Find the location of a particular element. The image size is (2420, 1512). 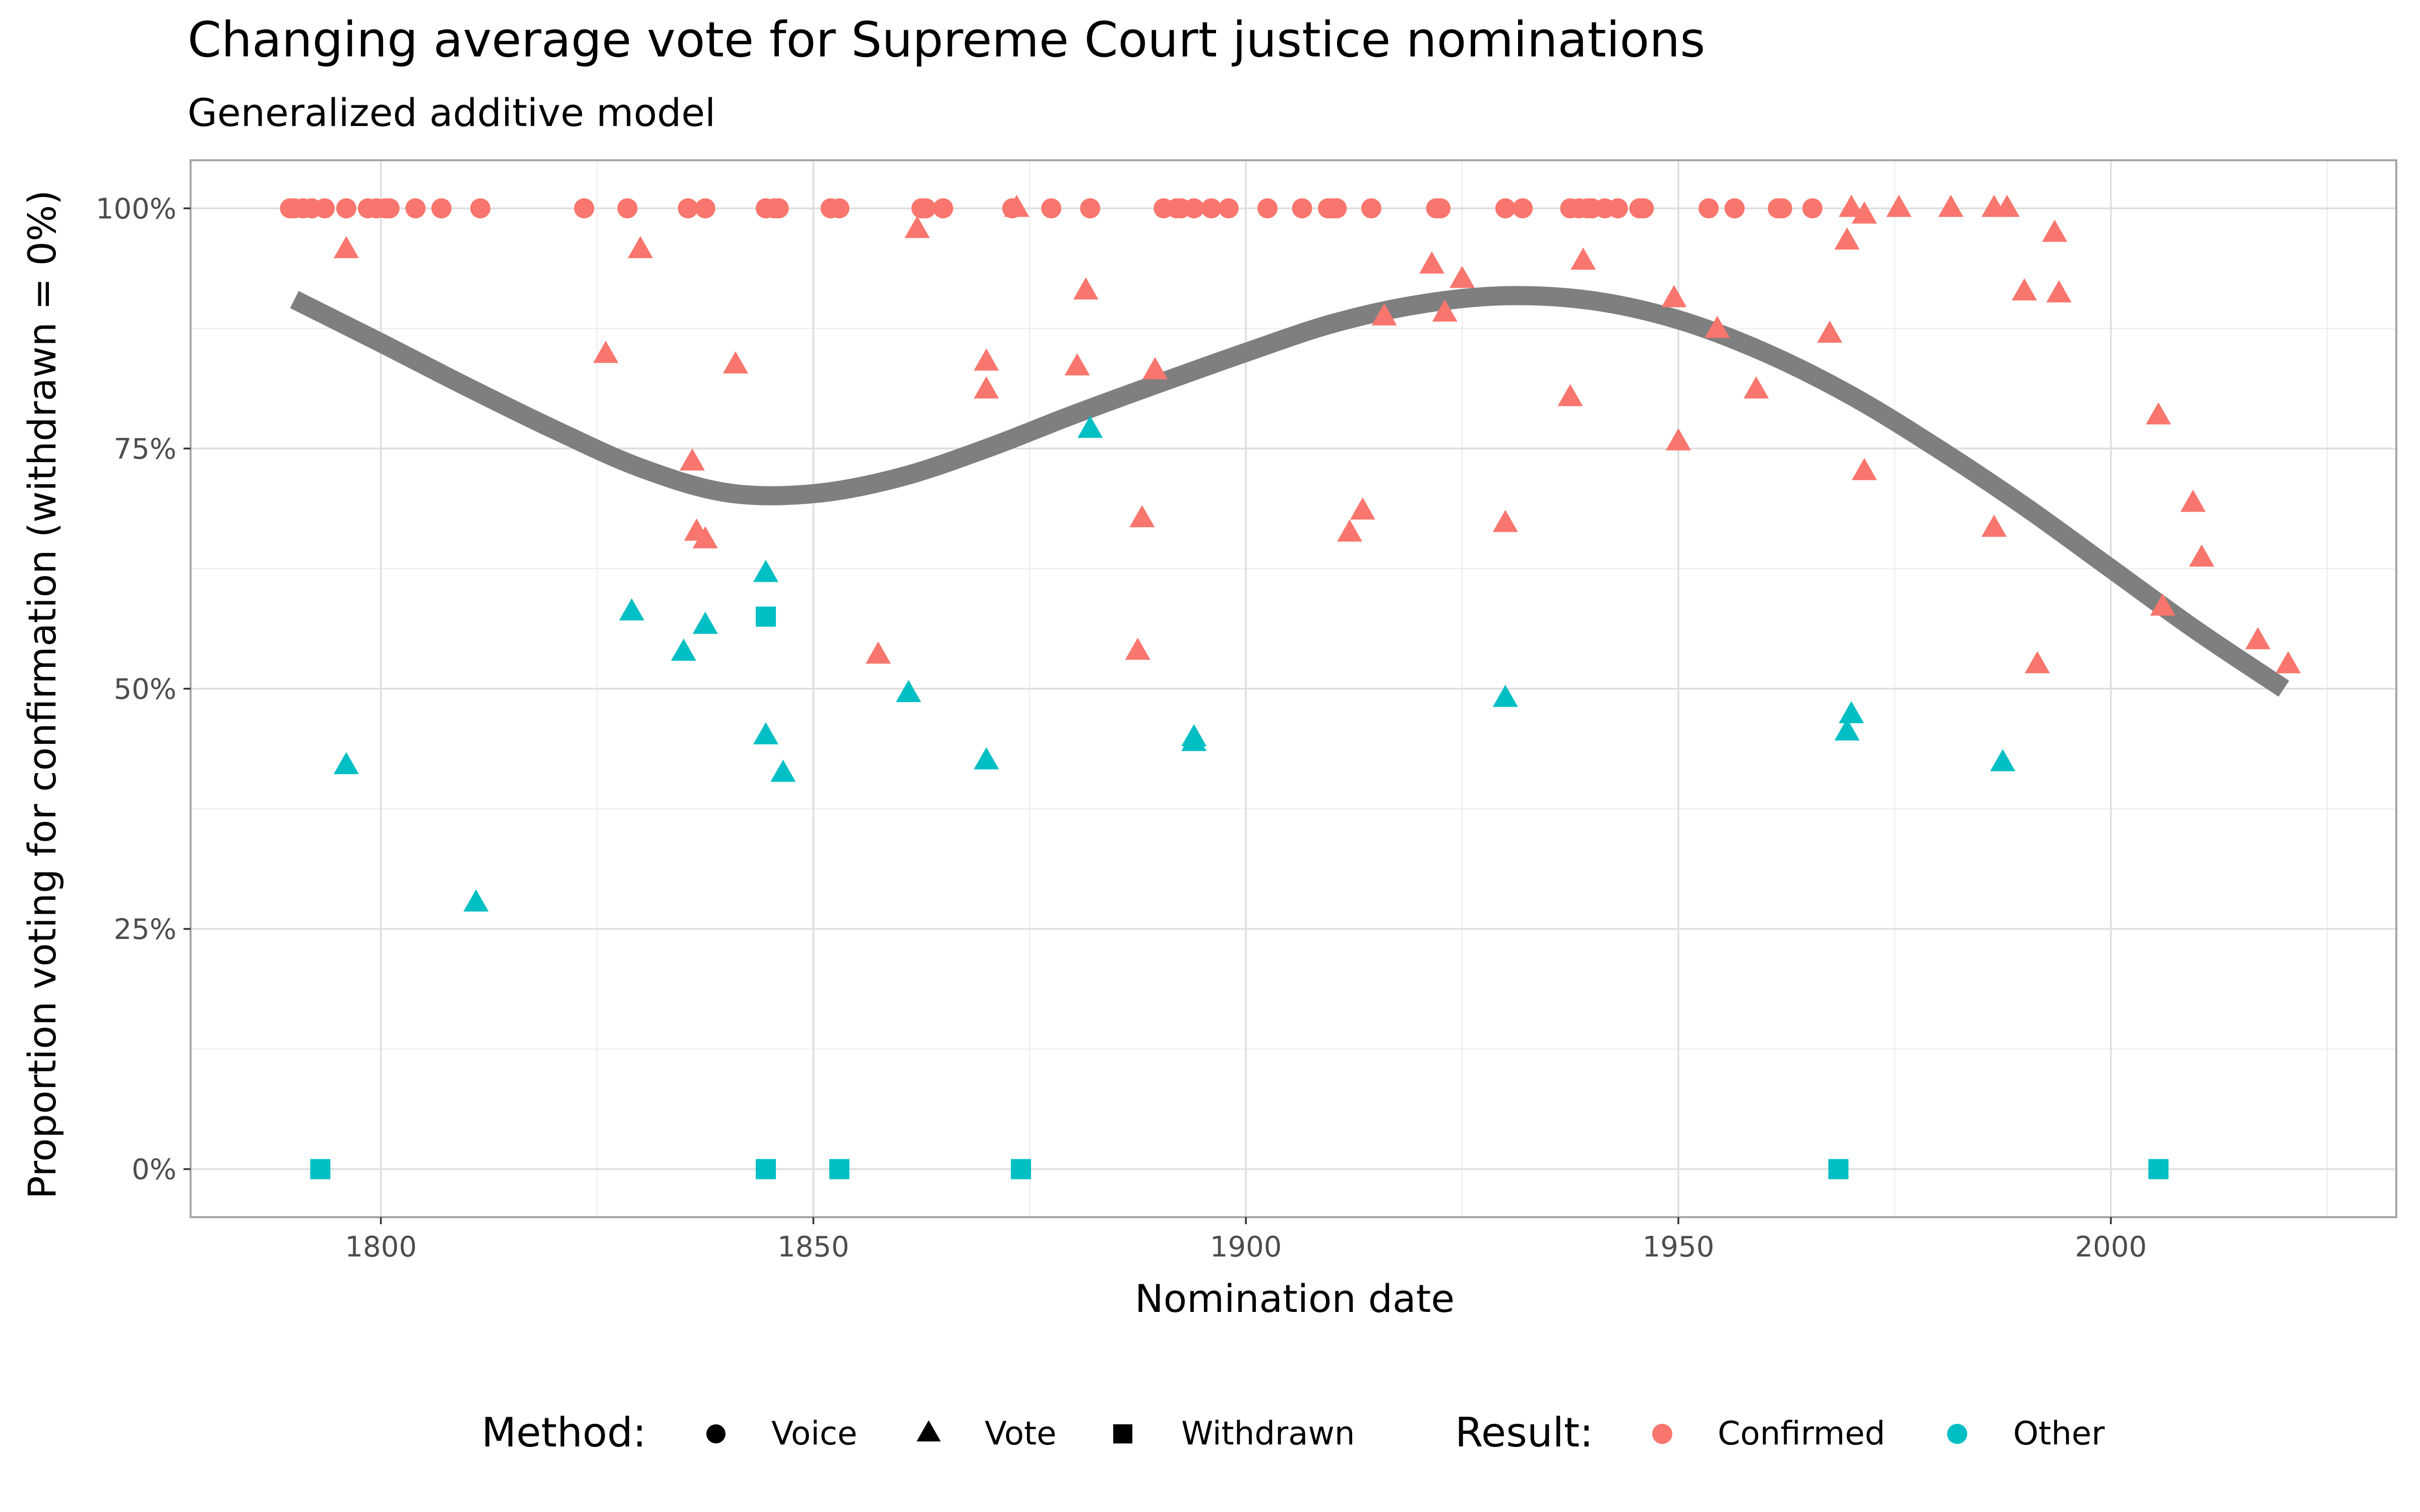

legend-withdrawn-label: Withdrawn is located at coordinates (1268, 1434).